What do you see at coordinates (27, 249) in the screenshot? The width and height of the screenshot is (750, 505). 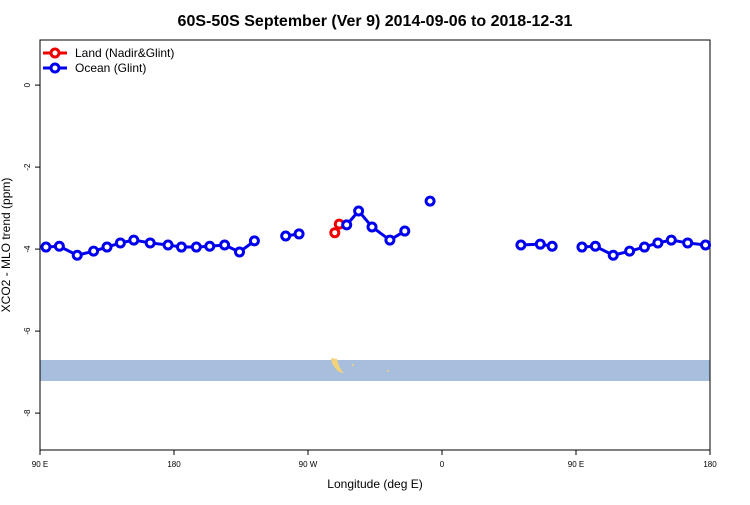 I see `y-tick-label: -4` at bounding box center [27, 249].